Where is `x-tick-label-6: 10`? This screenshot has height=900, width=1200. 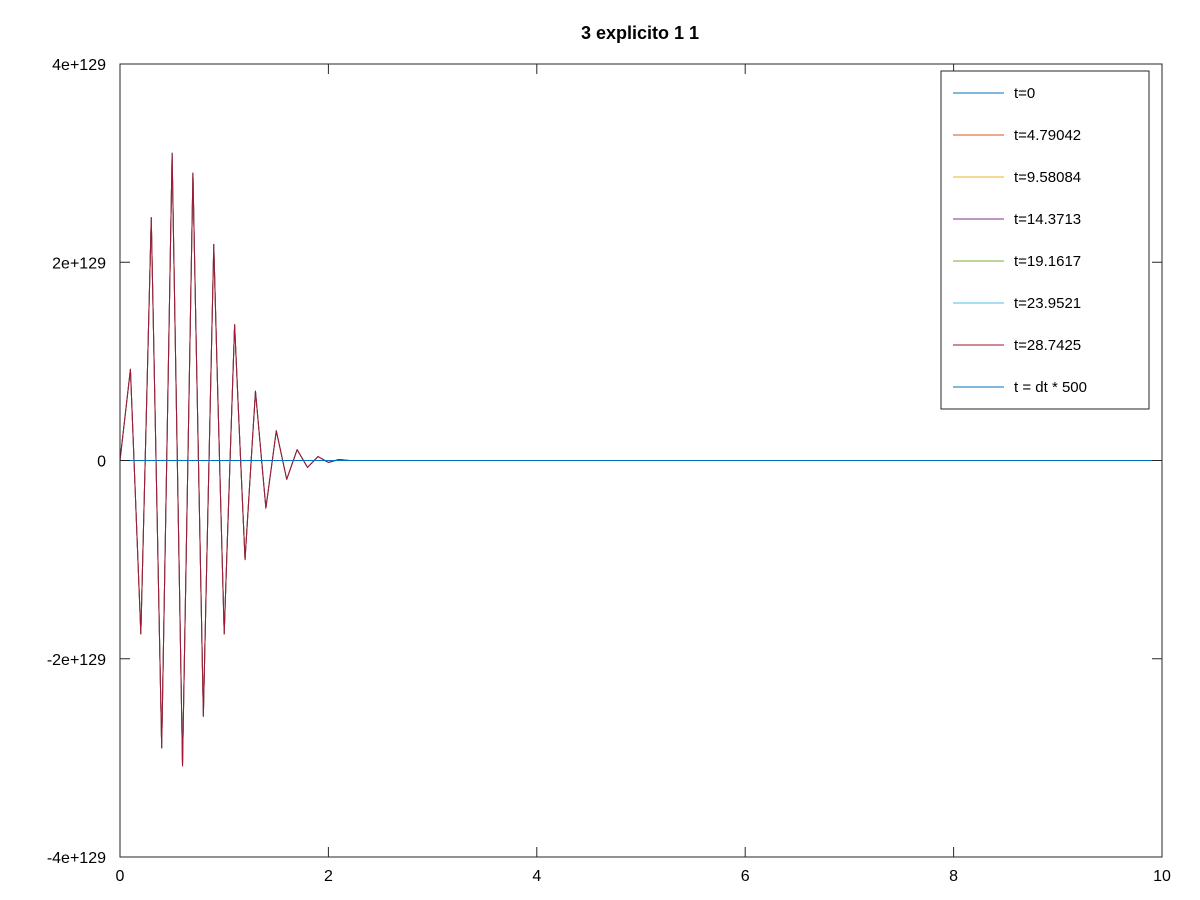
x-tick-label-6: 10 is located at coordinates (1162, 876).